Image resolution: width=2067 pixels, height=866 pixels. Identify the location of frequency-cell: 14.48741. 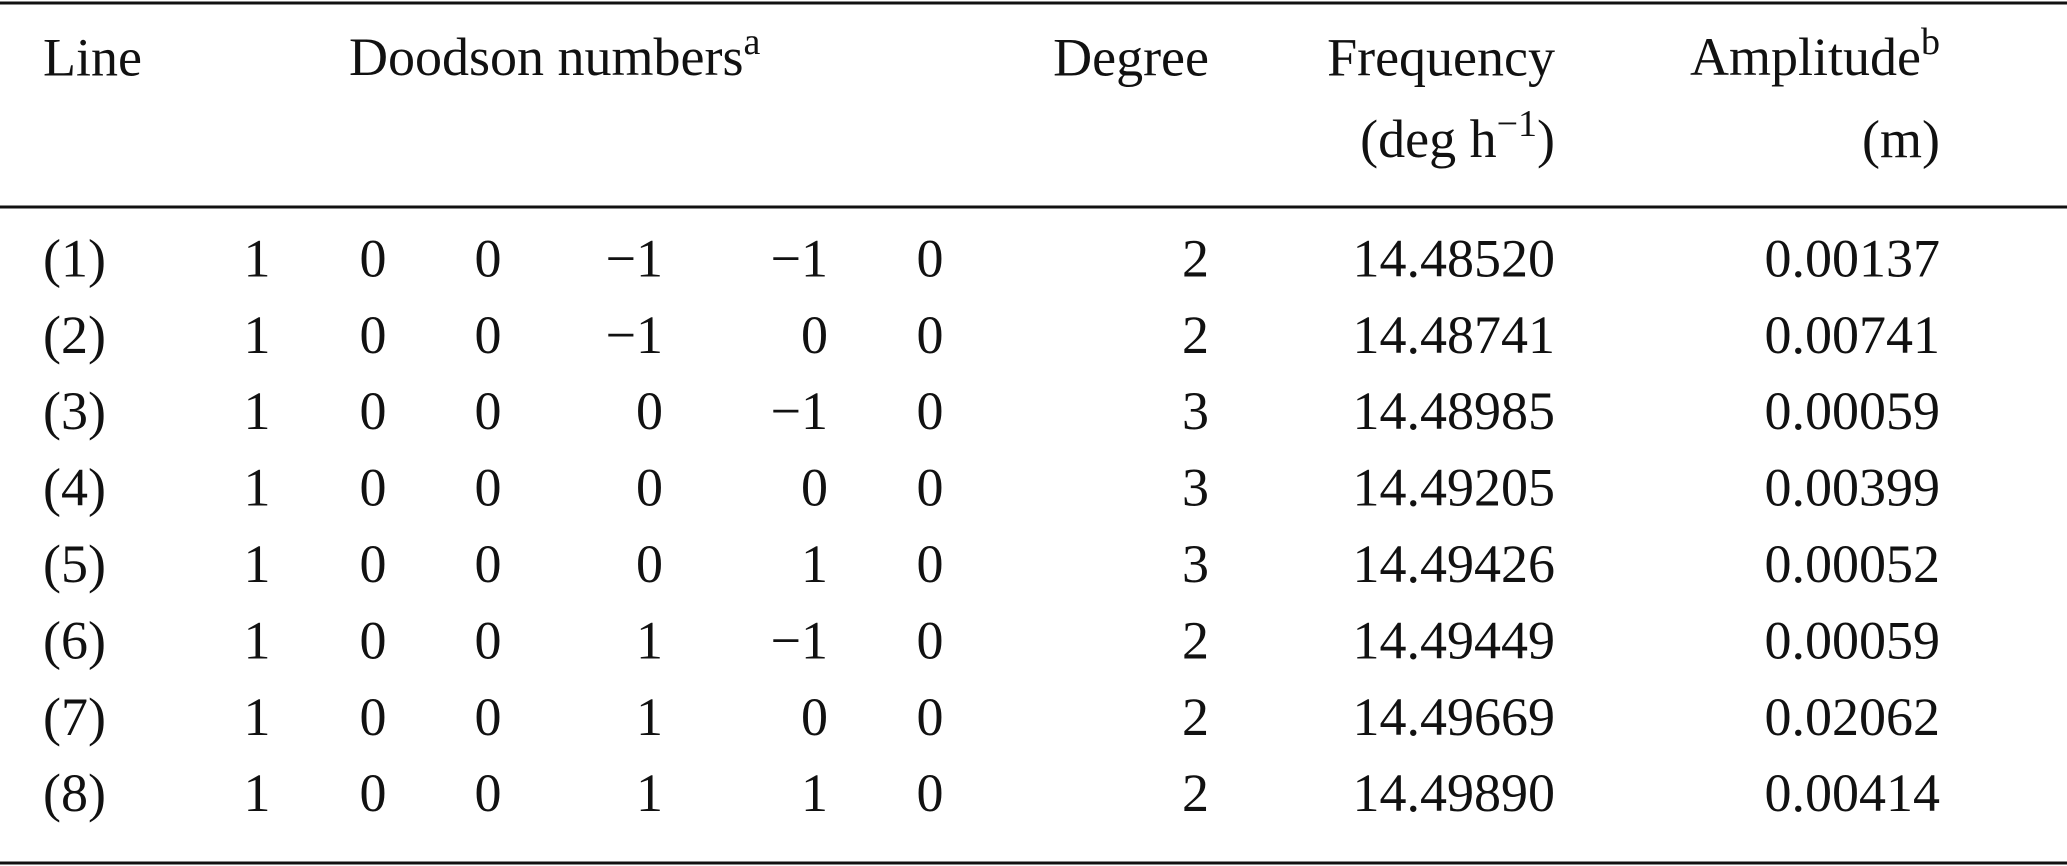
(1454, 335).